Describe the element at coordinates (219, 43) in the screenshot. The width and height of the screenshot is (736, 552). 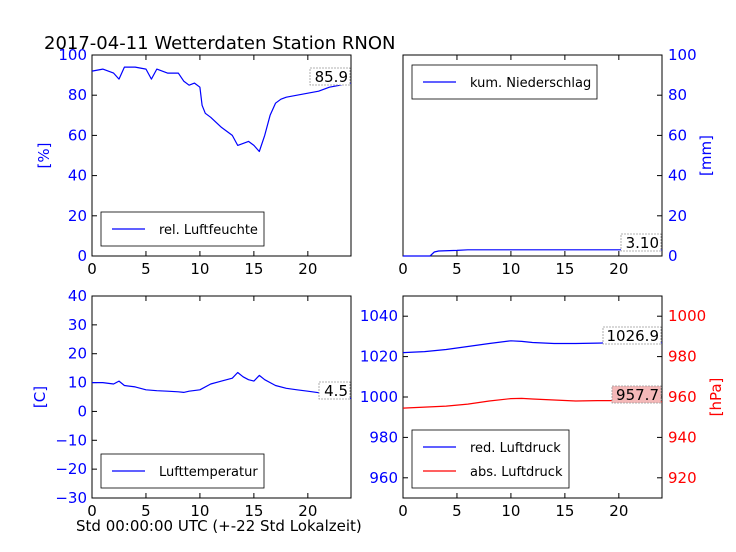
I see `chart-title: 2017-04-11 Wetterdaten Station RNON` at that location.